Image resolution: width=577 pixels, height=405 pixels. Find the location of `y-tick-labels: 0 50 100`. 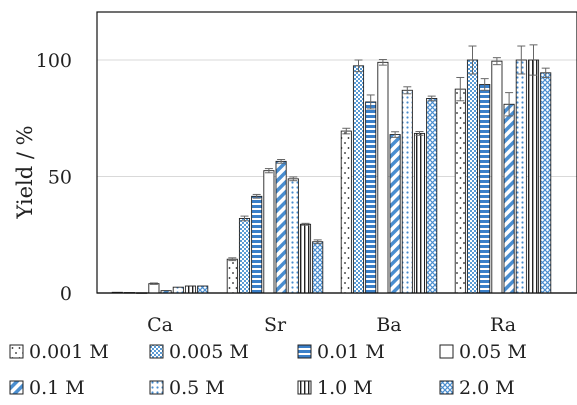

y-tick-labels: 0 50 100 is located at coordinates (54, 177).